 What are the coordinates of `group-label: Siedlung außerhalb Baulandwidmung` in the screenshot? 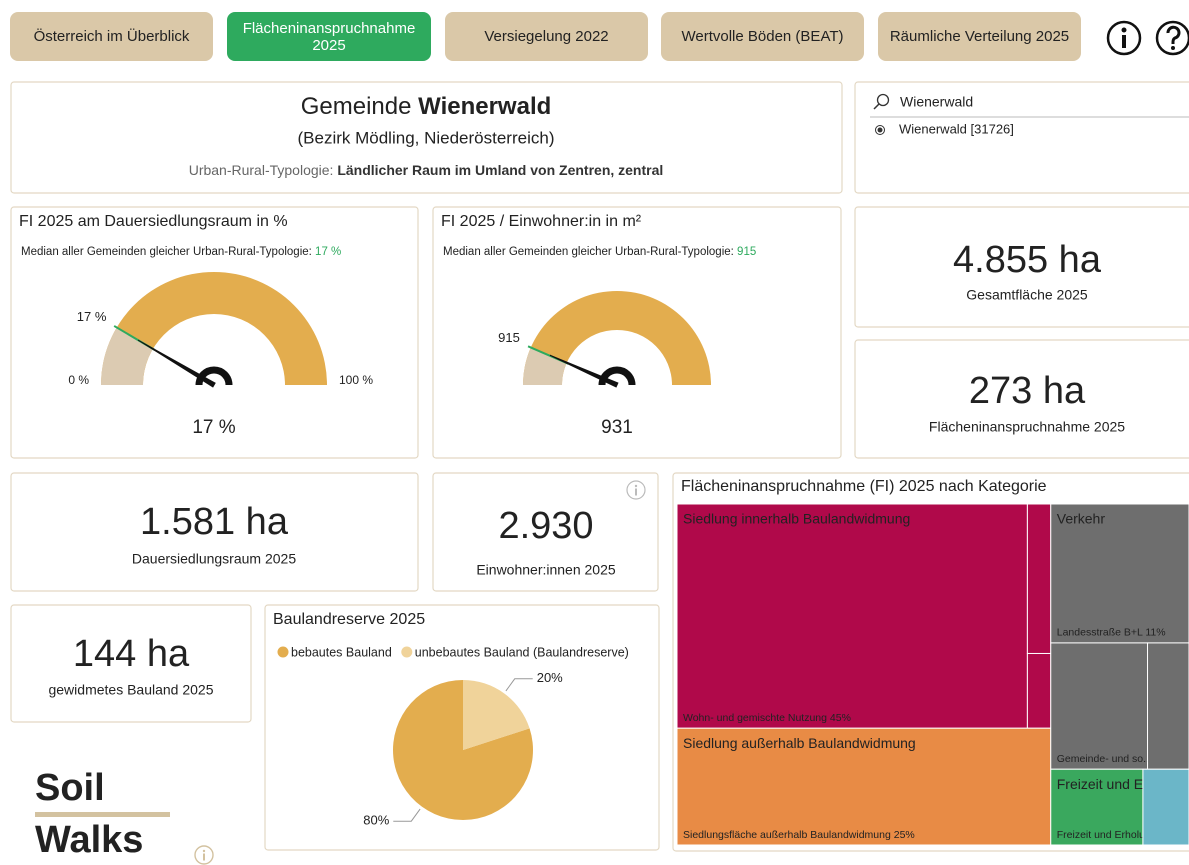 It's located at (799, 743).